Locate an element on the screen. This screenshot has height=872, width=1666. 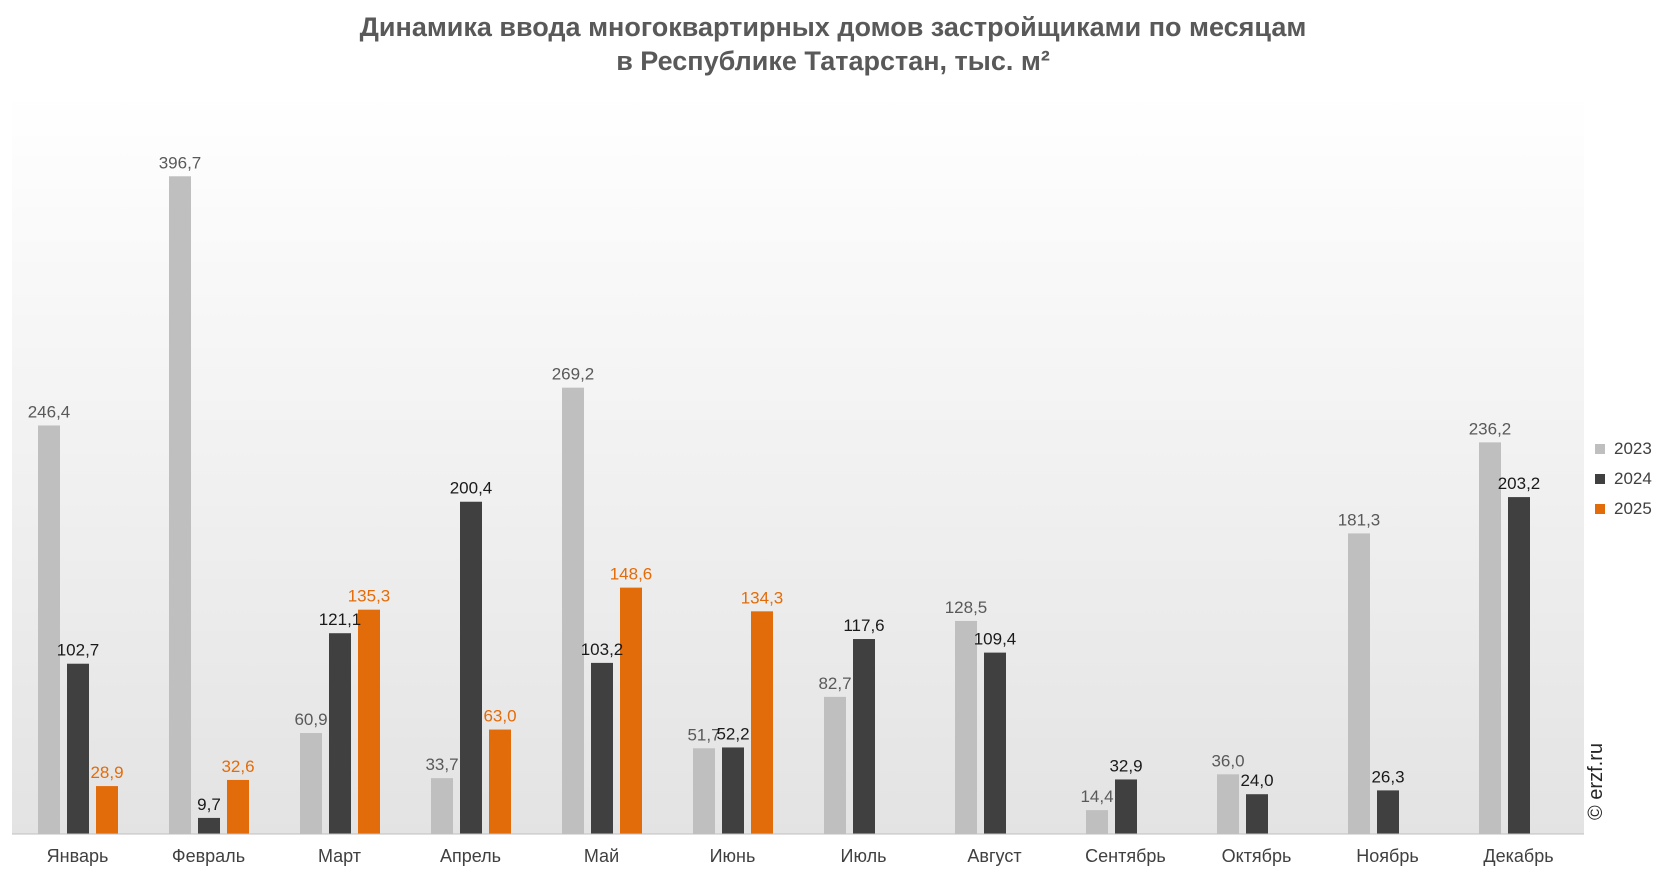
data-label-2023-dec: 236,2 is located at coordinates (1490, 428).